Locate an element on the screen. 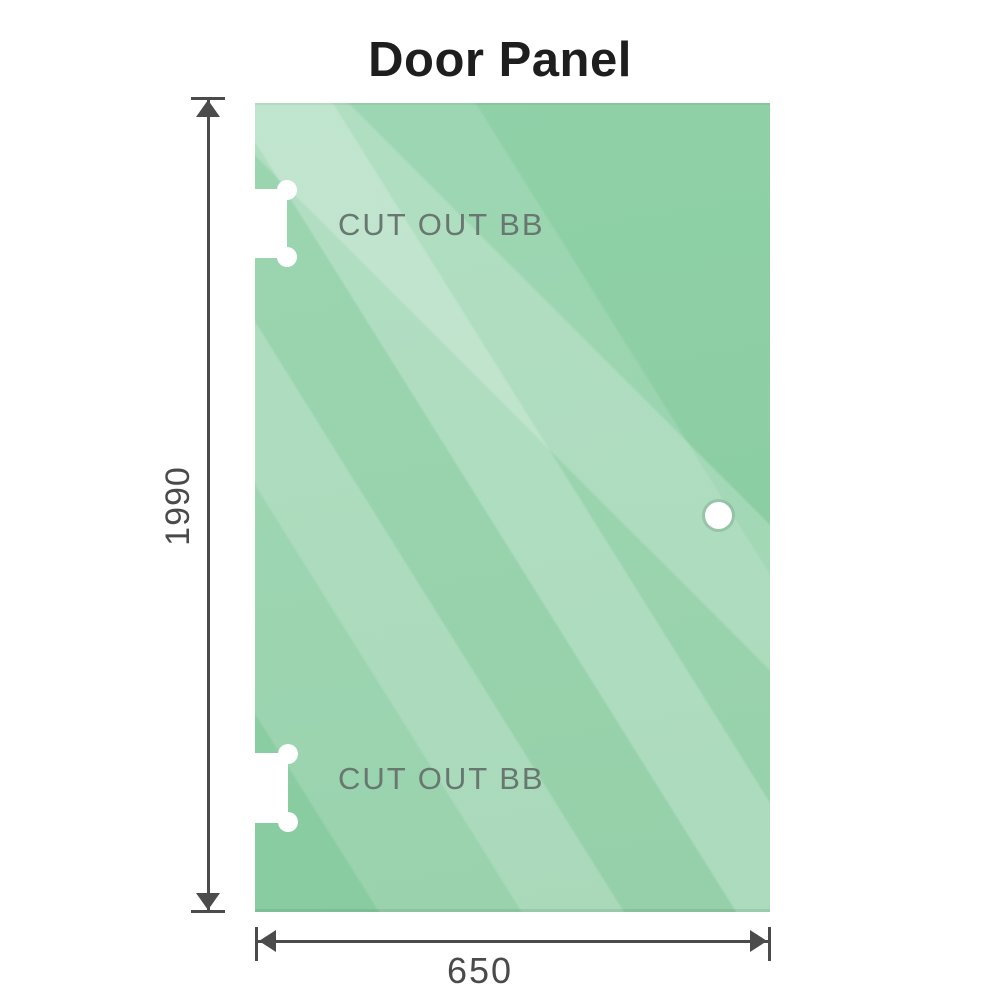  width-dimension-line is located at coordinates (513, 941).